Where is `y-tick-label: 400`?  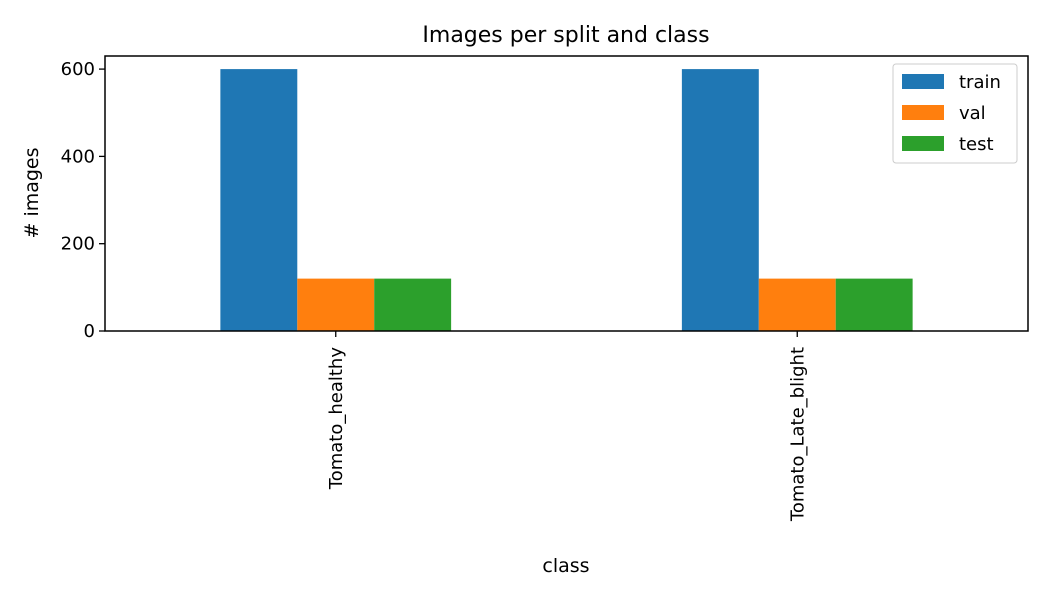 y-tick-label: 400 is located at coordinates (78, 156).